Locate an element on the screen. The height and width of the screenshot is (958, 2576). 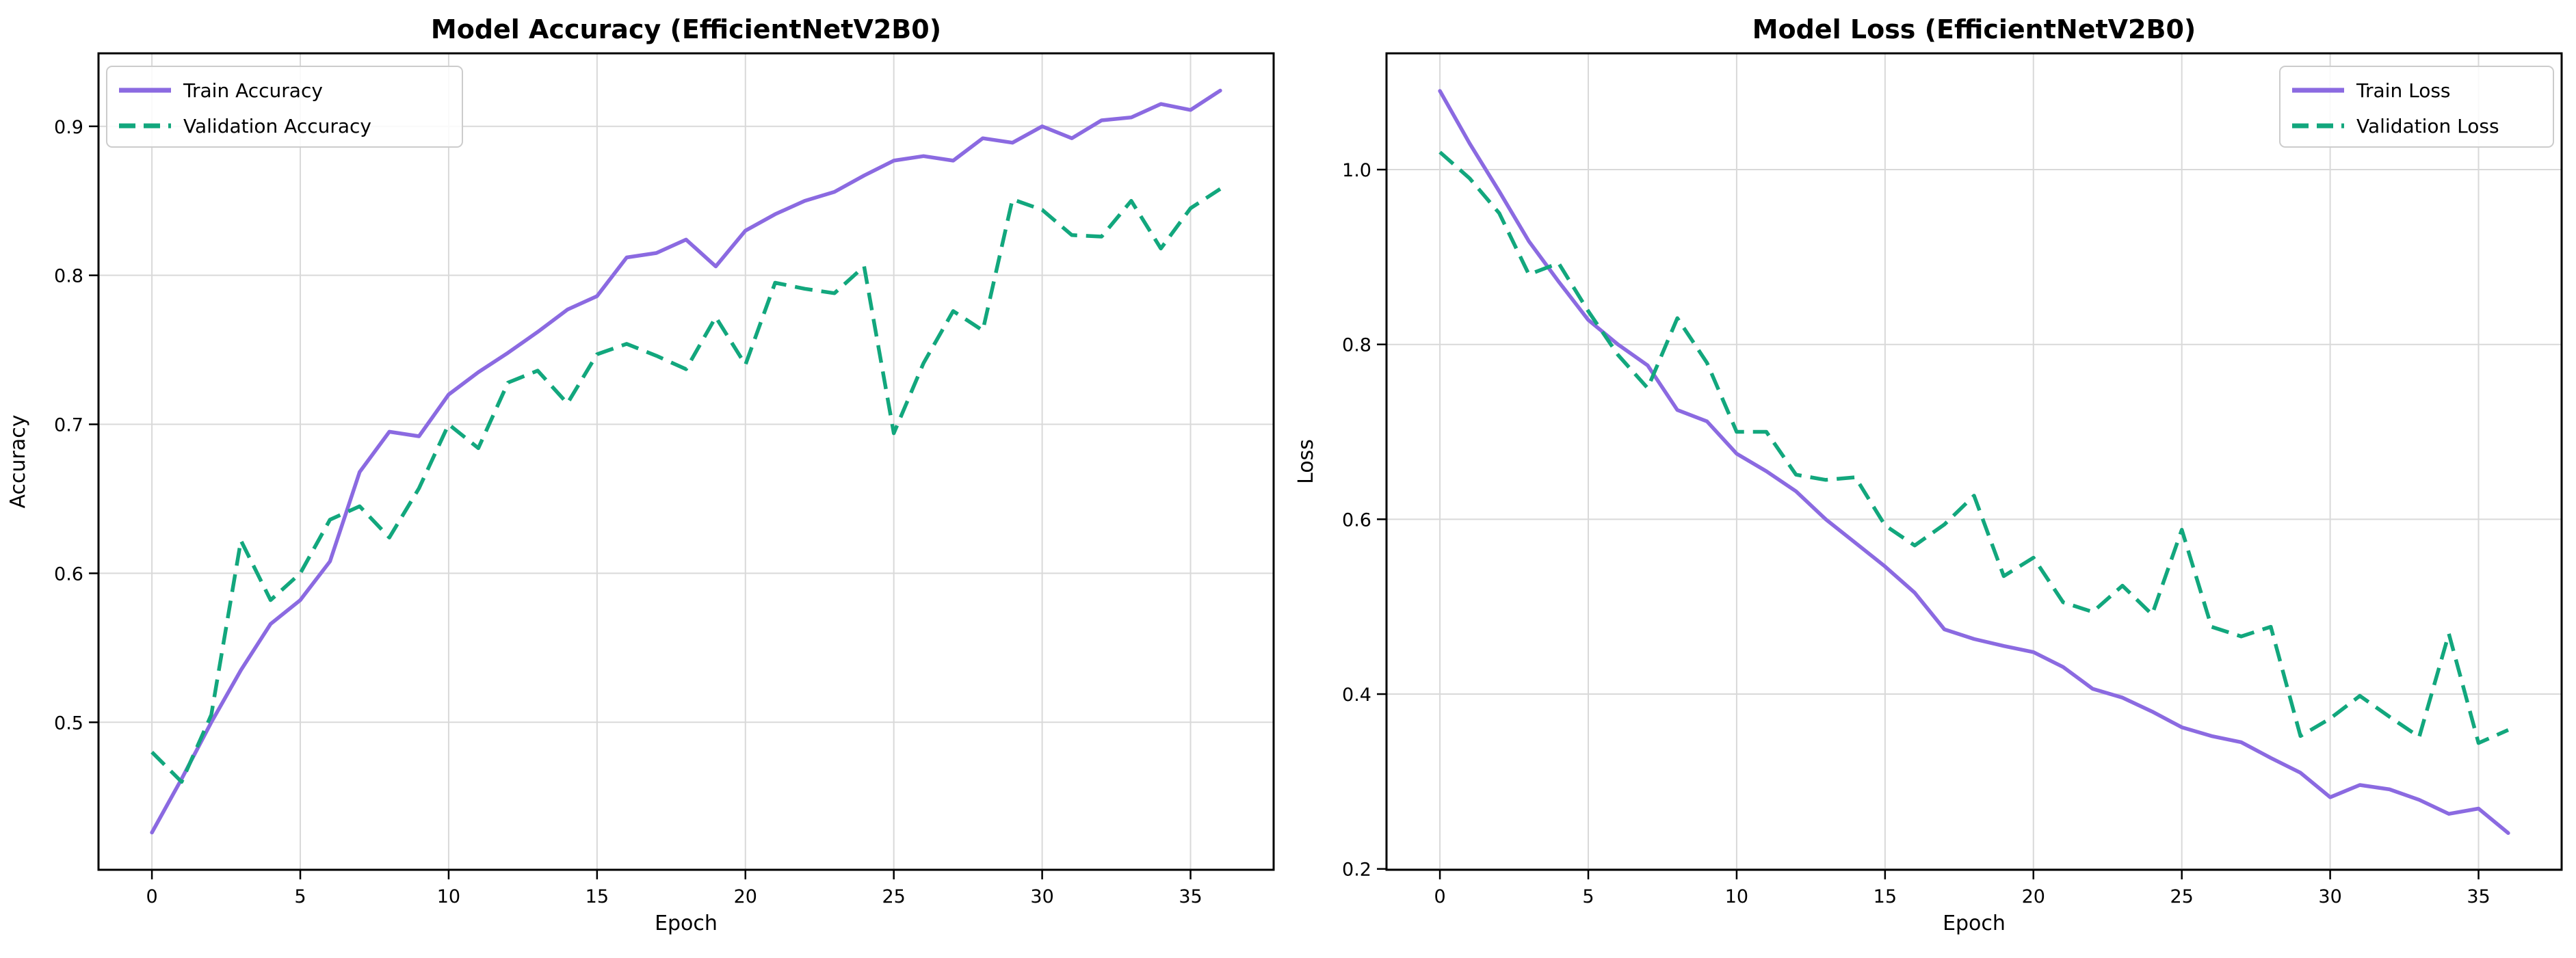
y-tick-label: 1.0 is located at coordinates (1356, 170).